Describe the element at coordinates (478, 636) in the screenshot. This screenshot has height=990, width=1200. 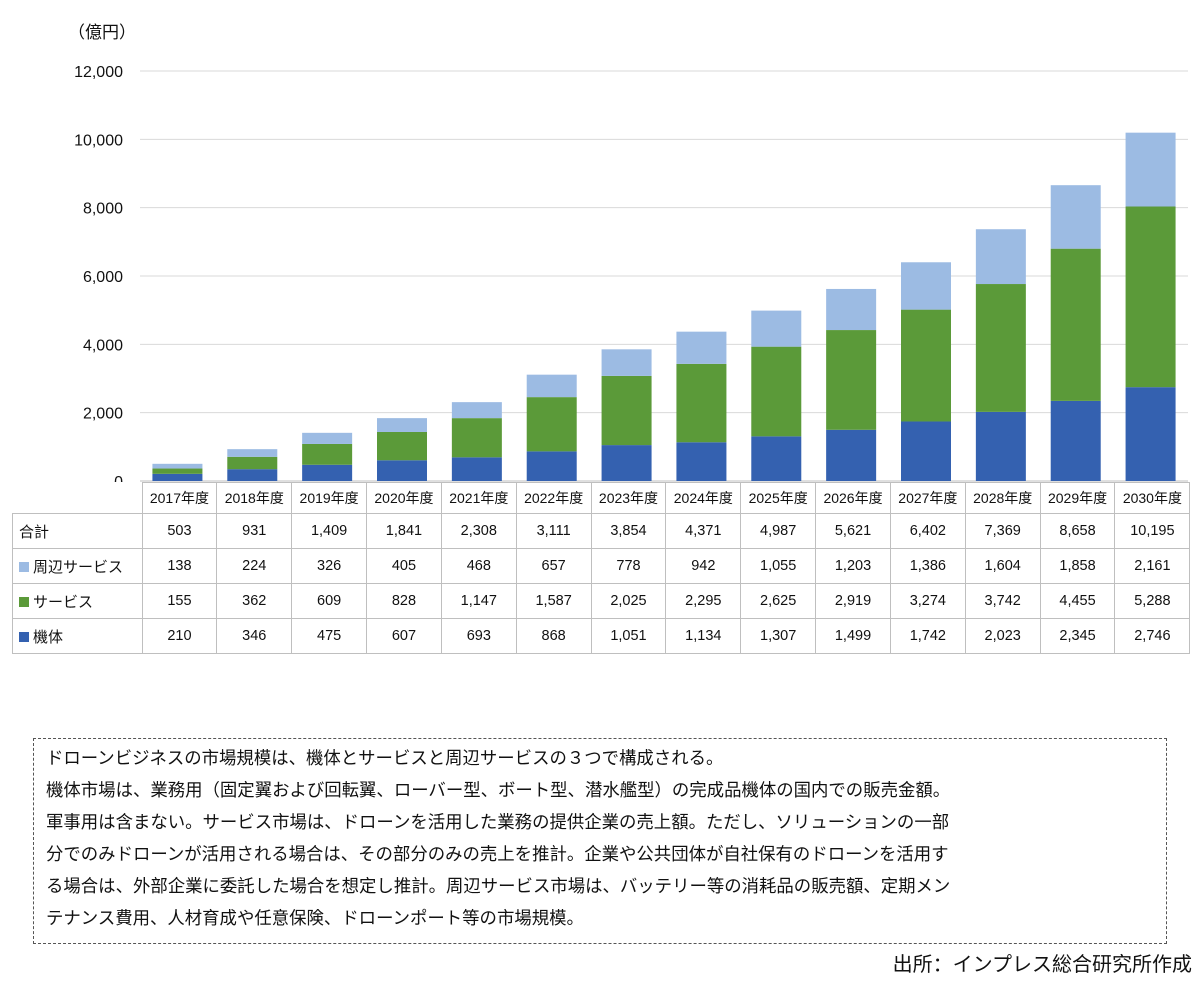
I see `data-label: 693` at that location.